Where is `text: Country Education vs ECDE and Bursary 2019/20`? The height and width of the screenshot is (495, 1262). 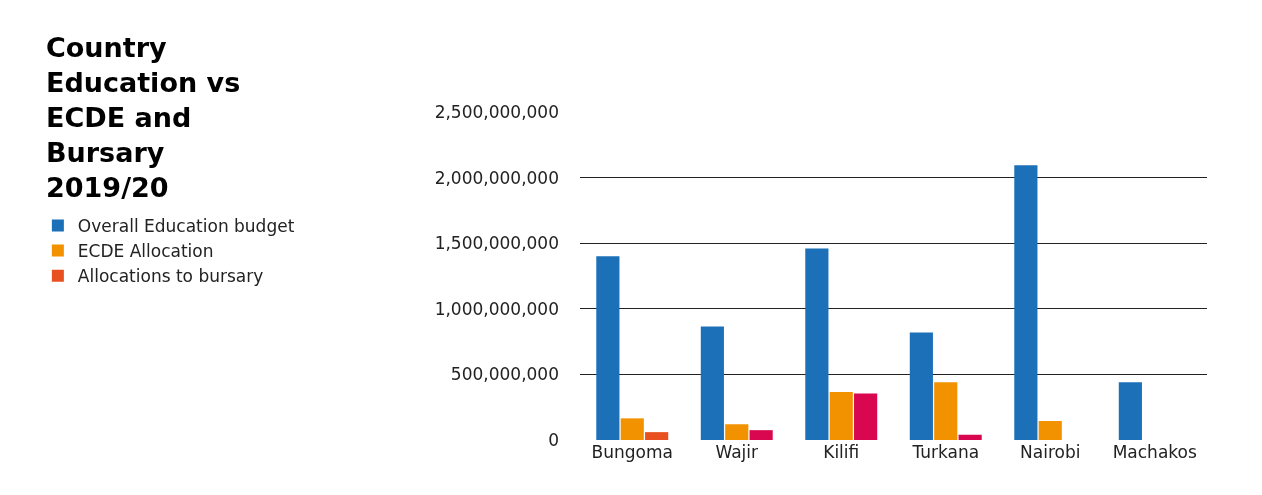 text: Country Education vs ECDE and Bursary 2019/20 is located at coordinates (143, 118).